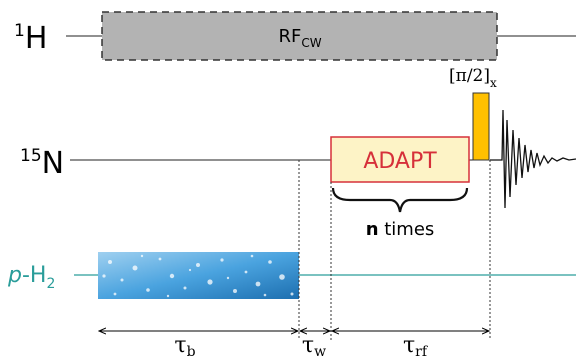 The height and width of the screenshot is (356, 576). I want to click on pulse-label: [π/2]x, so click(473, 78).